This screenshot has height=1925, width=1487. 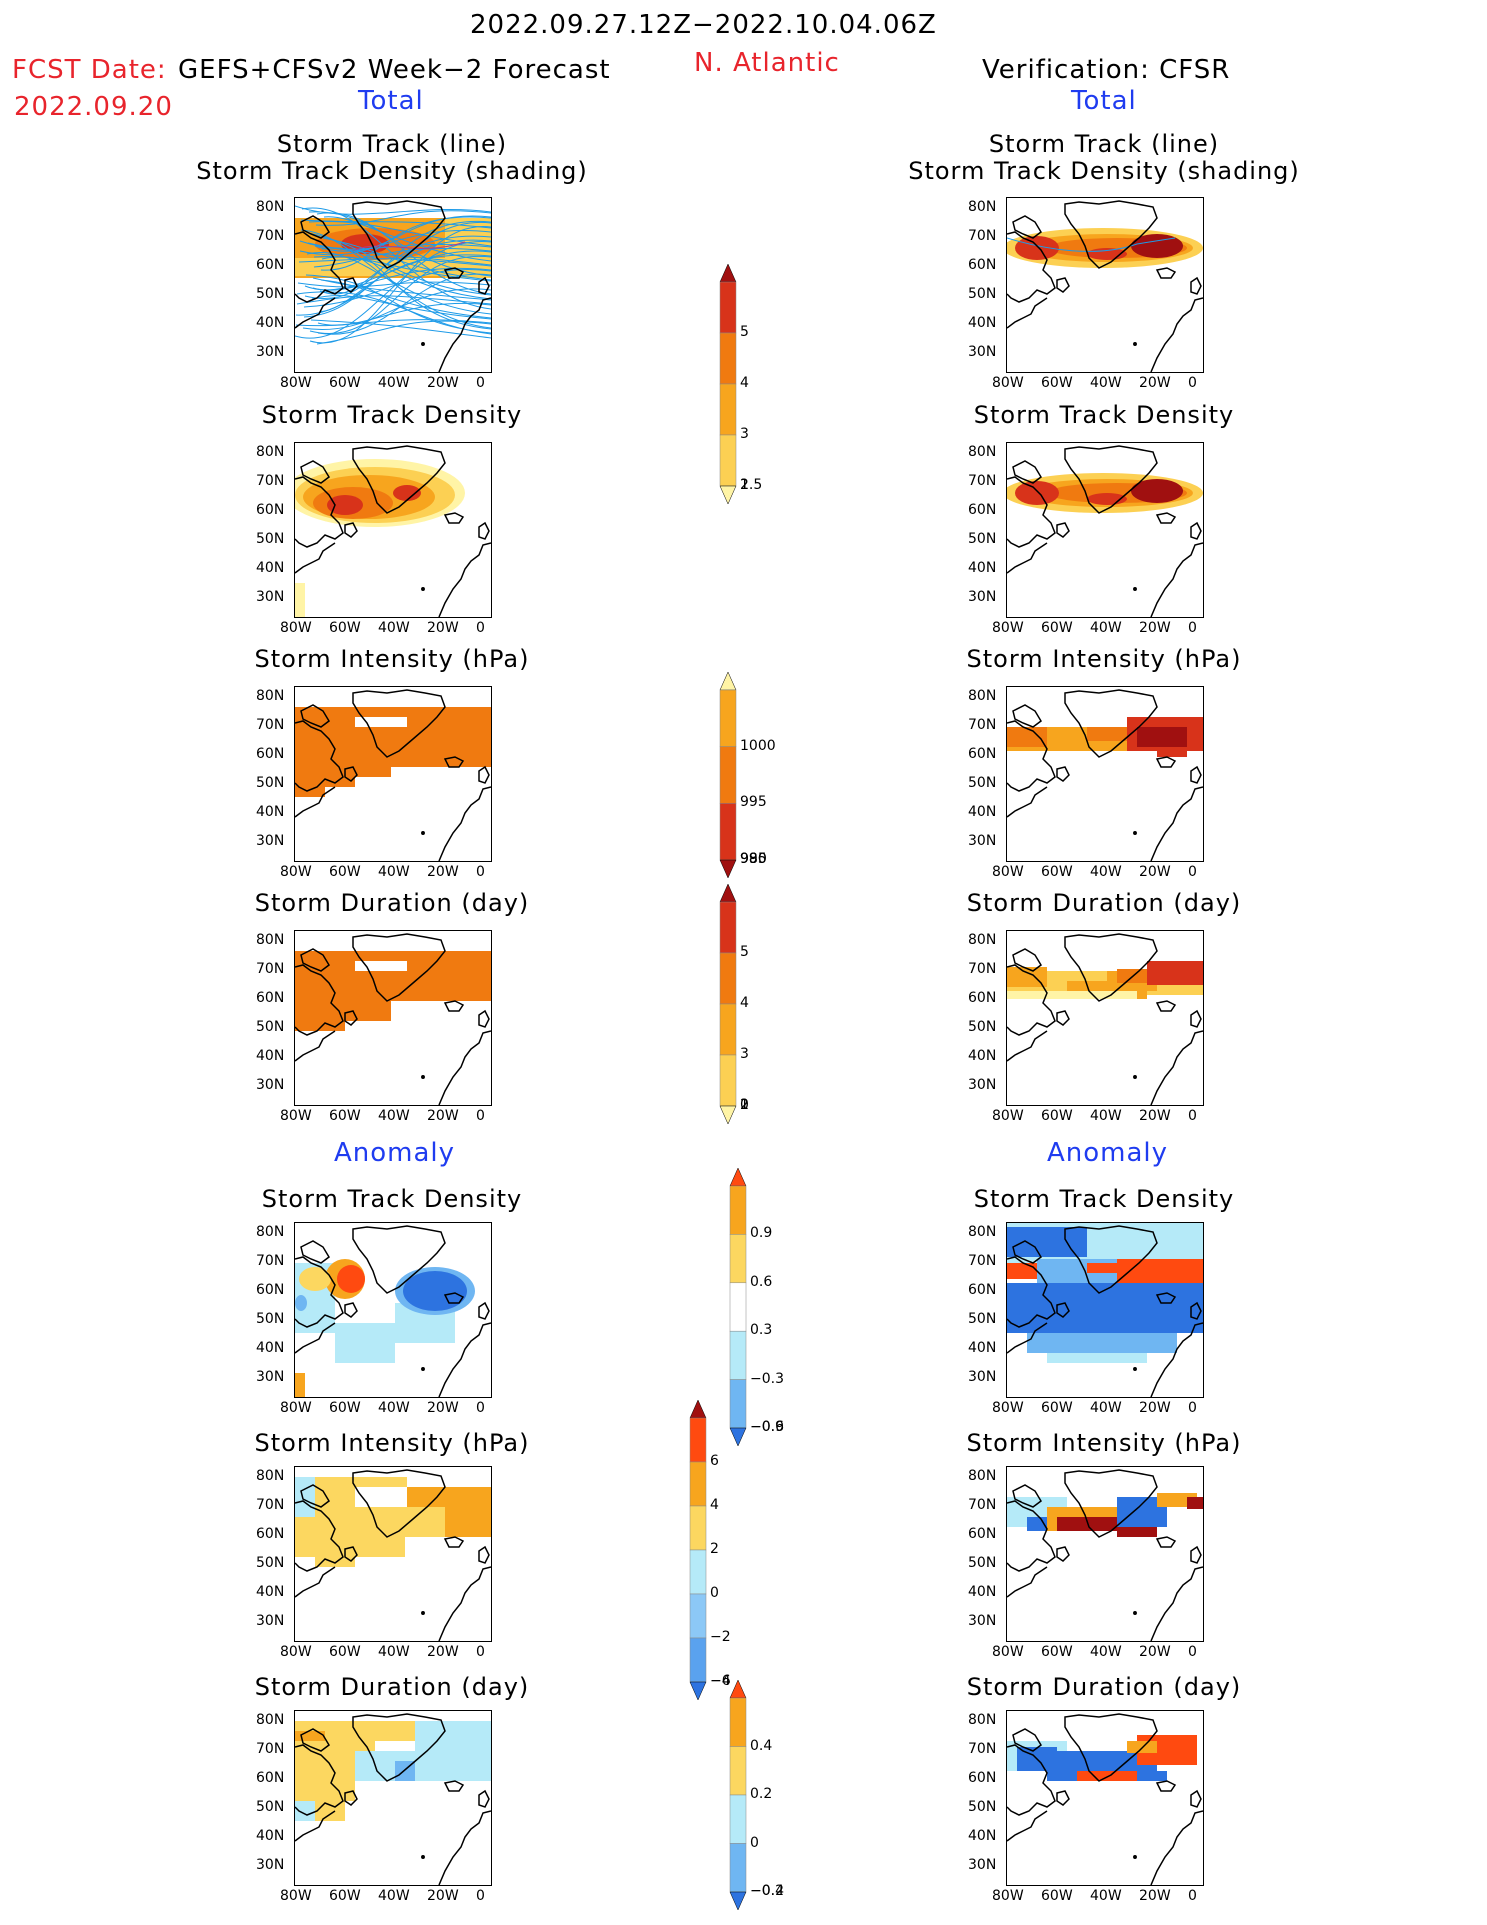 I want to click on colorbar-tick-label: −0.3, so click(x=767, y=1378).